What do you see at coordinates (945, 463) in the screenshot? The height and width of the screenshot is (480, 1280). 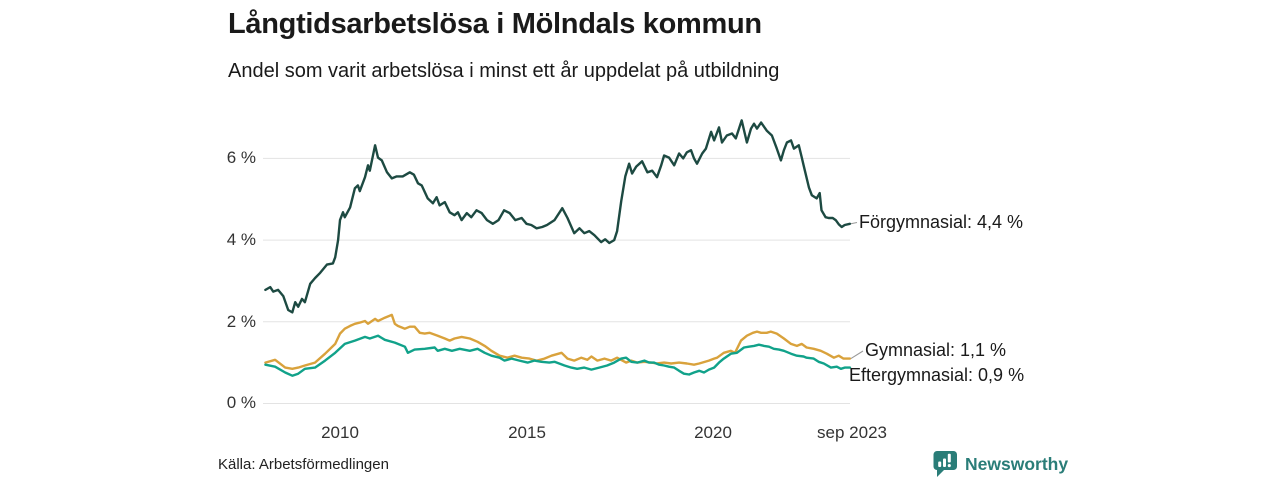 I see `bar-chart-speech-bubble-icon` at bounding box center [945, 463].